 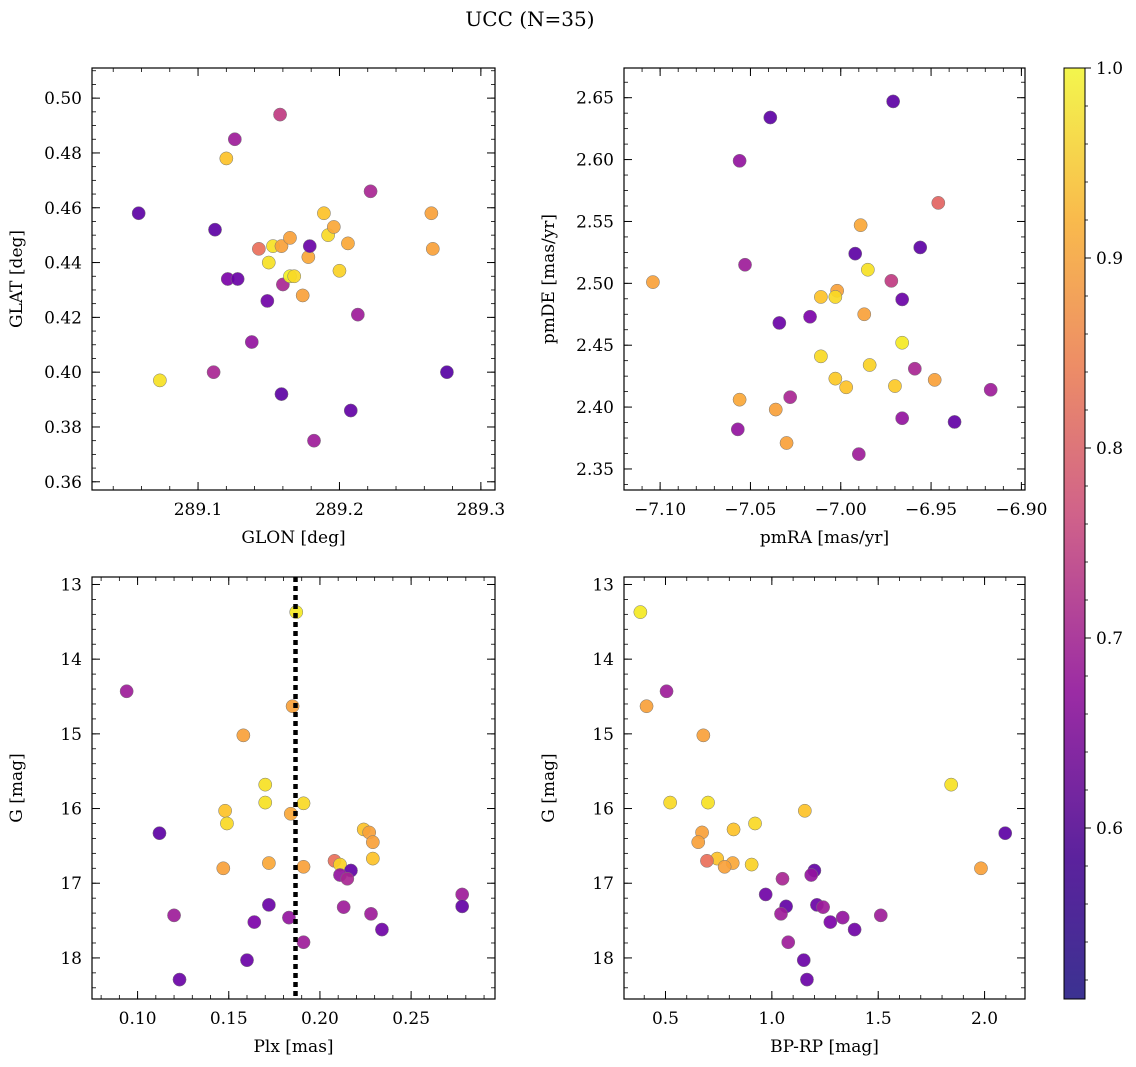 What do you see at coordinates (1109, 69) in the screenshot?
I see `colorbar-tick-label: 1.0` at bounding box center [1109, 69].